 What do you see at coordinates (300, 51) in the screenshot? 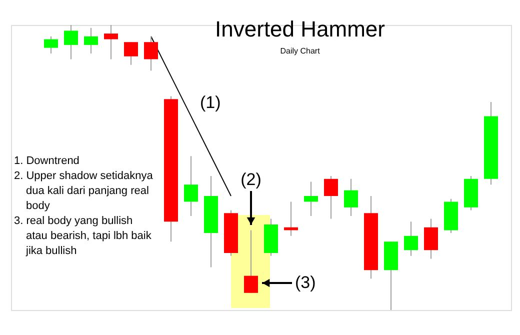
I see `text: Daily Chart` at bounding box center [300, 51].